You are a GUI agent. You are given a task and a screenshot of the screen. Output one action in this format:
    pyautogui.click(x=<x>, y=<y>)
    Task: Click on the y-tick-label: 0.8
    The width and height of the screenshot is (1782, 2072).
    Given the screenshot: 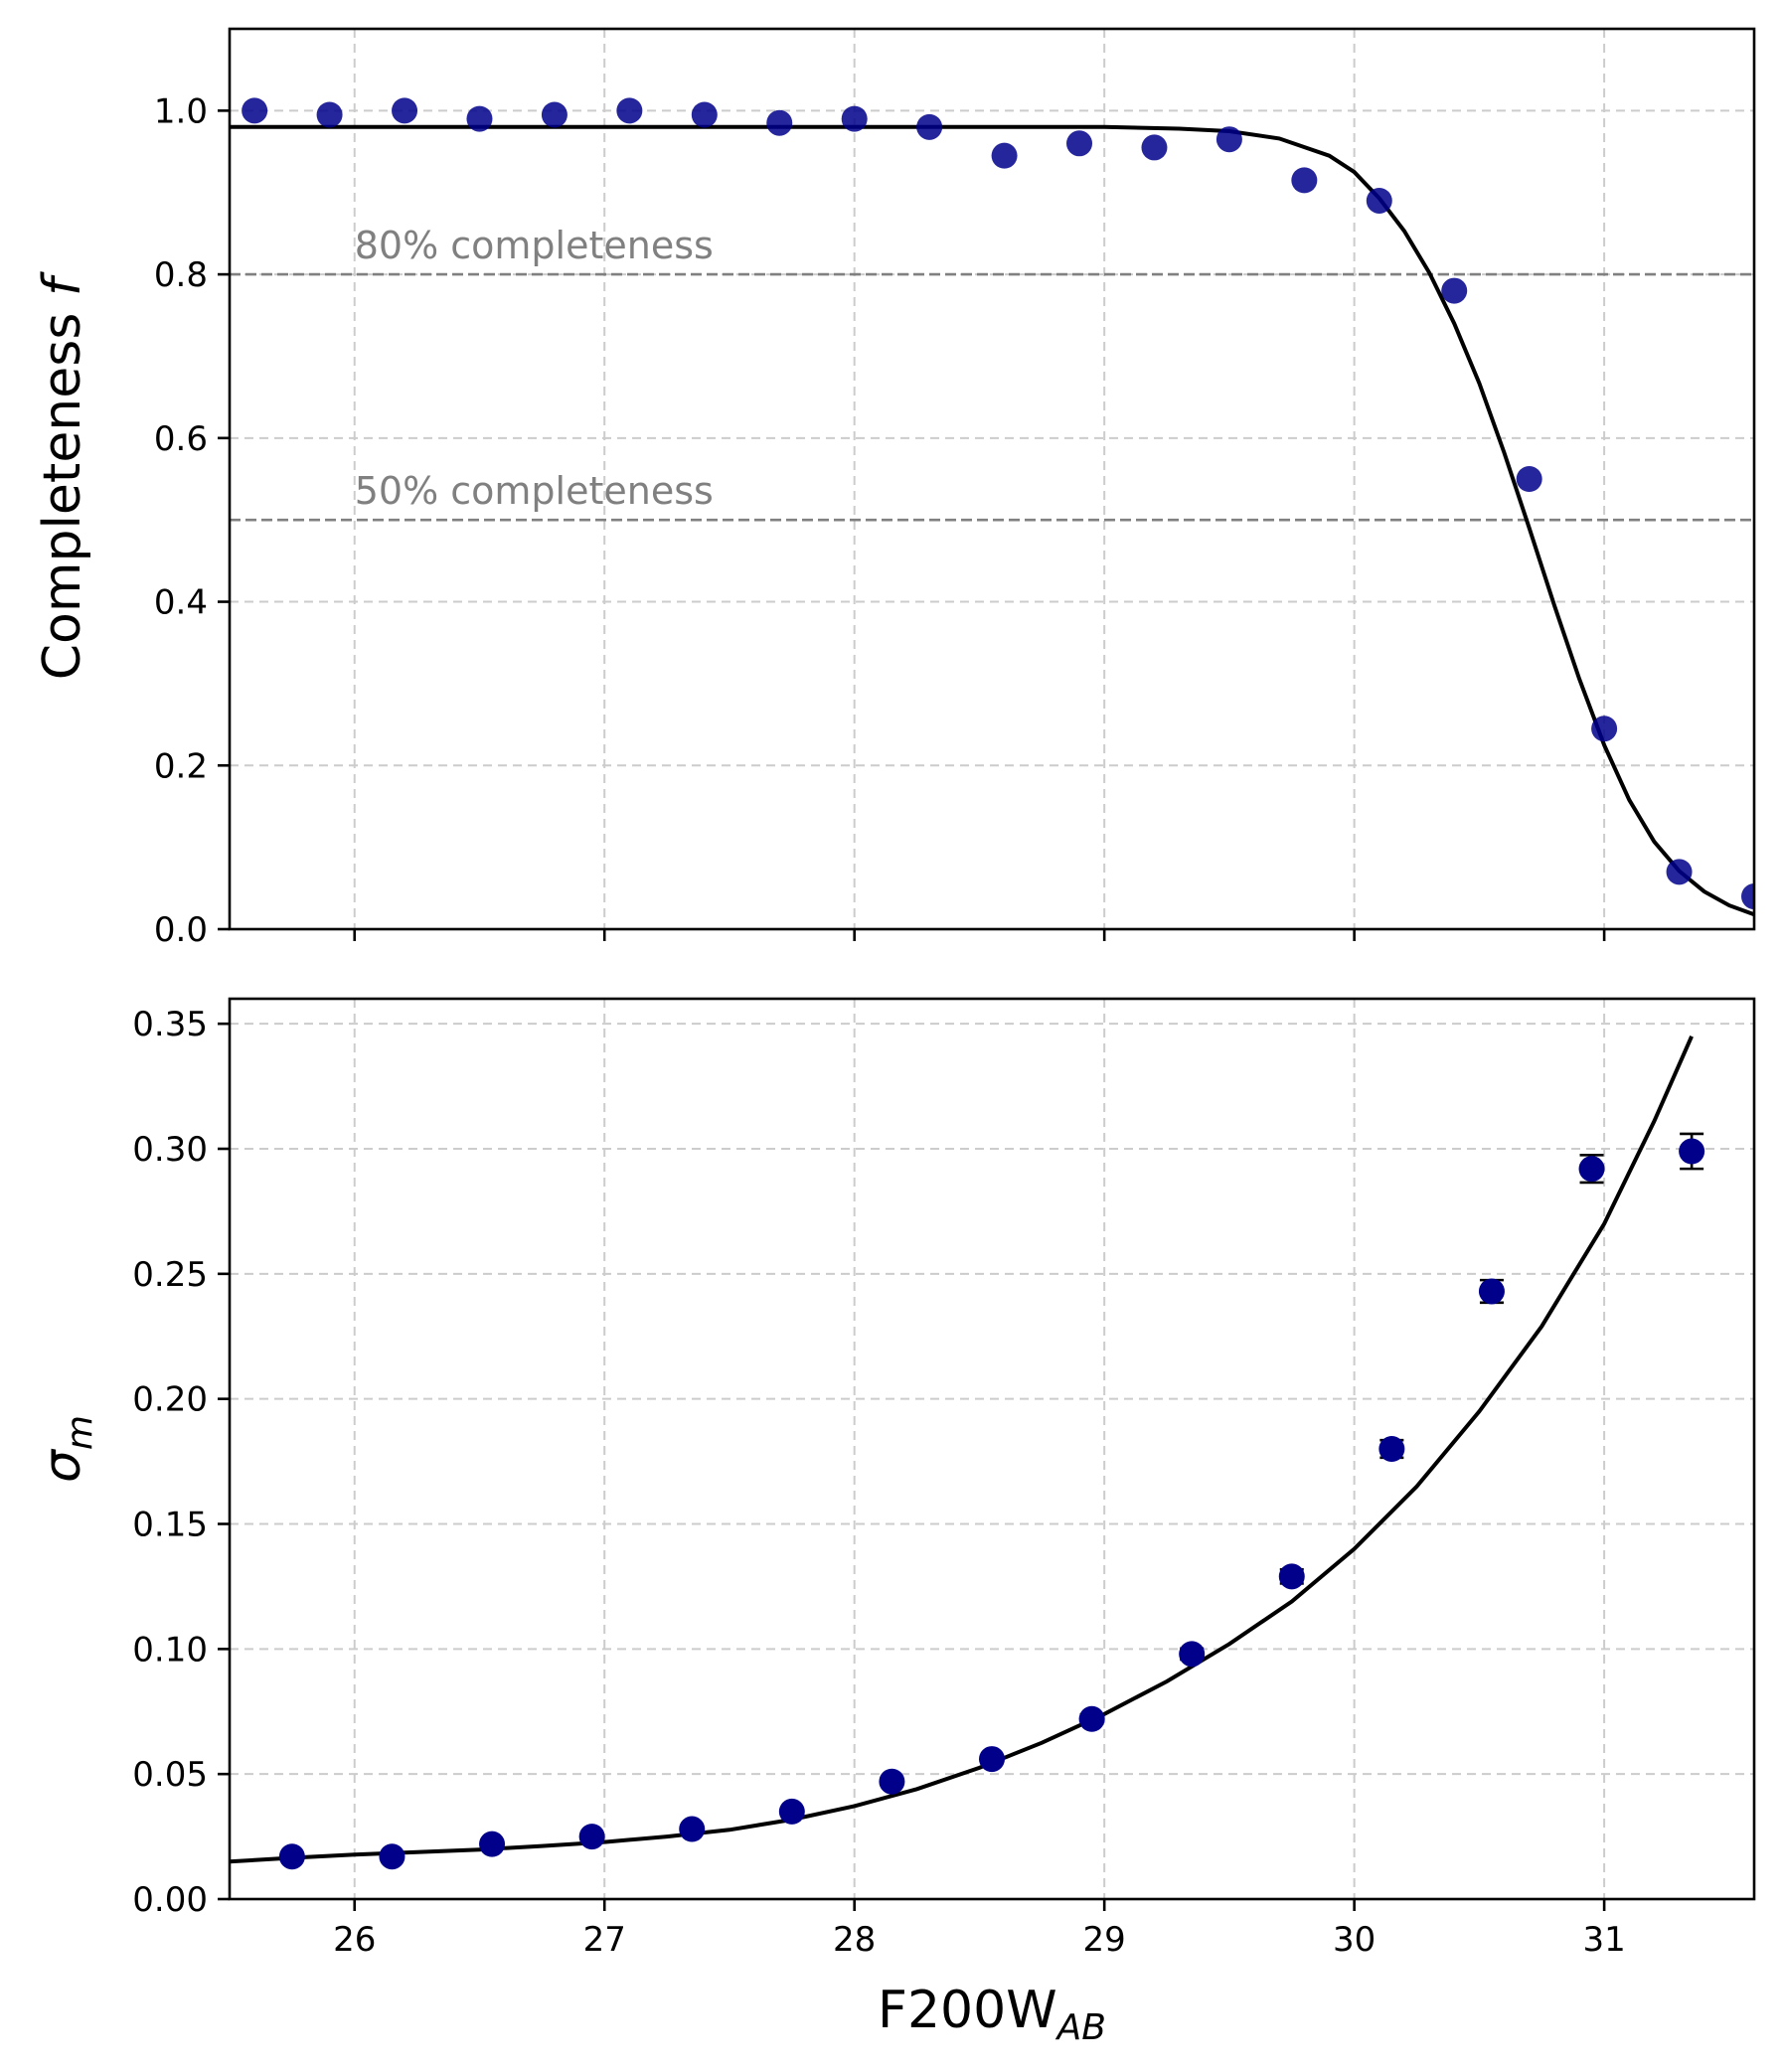 What is the action you would take?
    pyautogui.click(x=181, y=275)
    